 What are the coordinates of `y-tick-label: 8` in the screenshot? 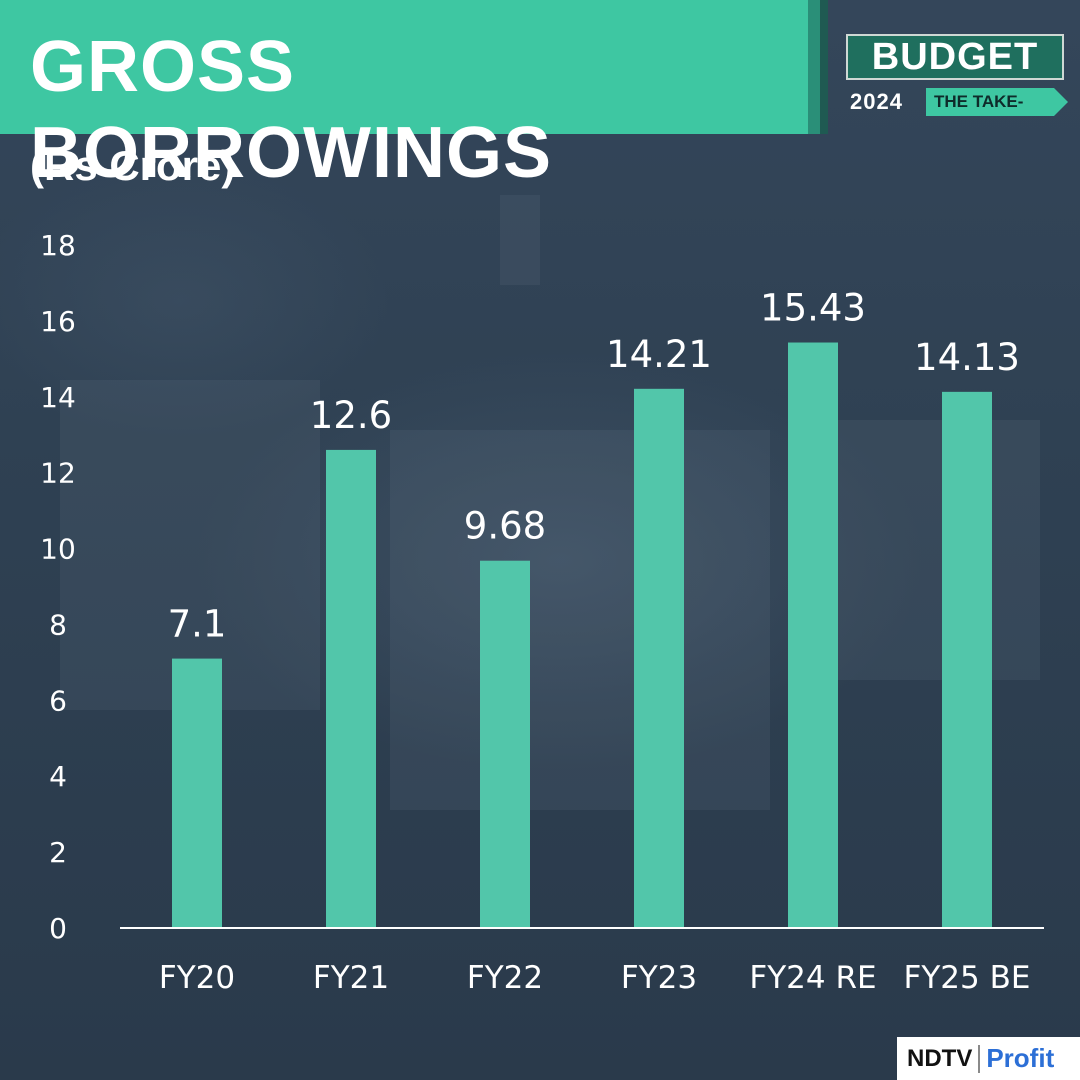 It's located at (58, 624).